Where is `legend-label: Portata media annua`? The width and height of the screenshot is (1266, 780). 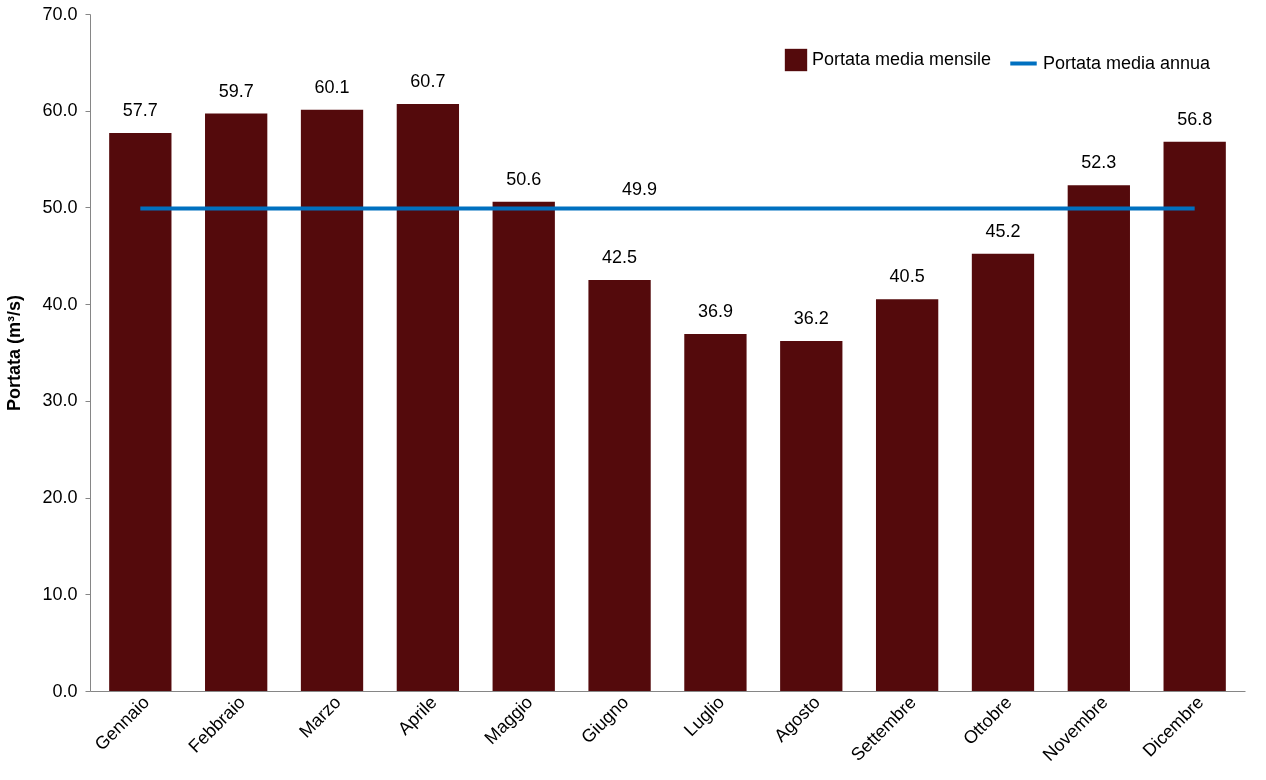 legend-label: Portata media annua is located at coordinates (1127, 62).